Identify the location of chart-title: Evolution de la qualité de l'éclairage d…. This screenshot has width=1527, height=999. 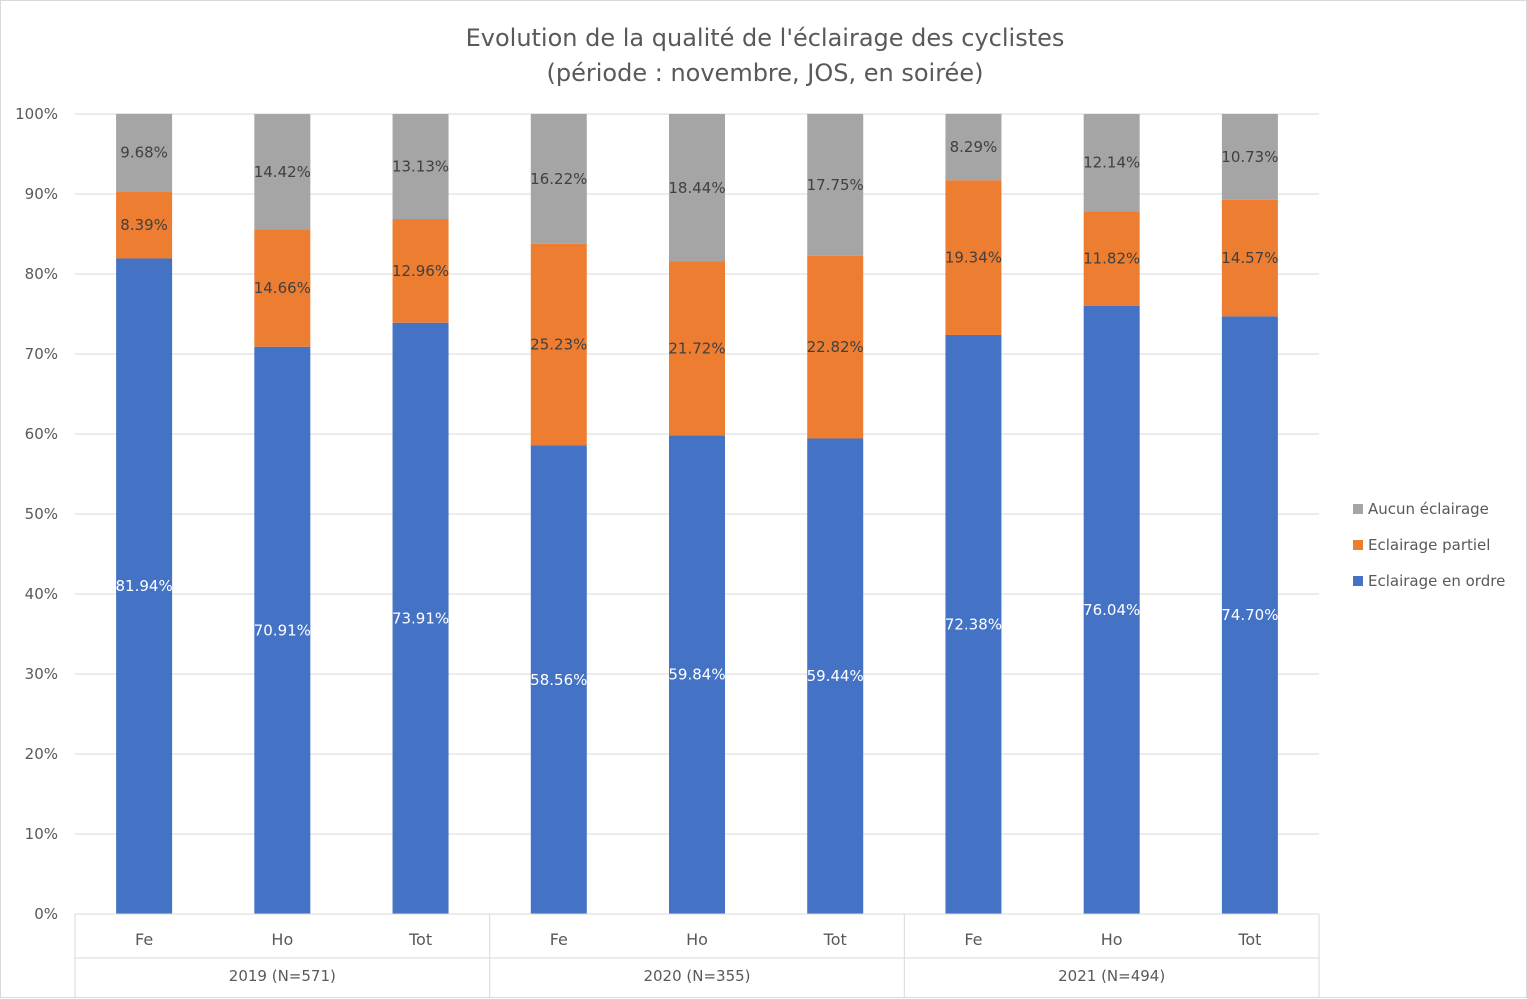
(765, 38).